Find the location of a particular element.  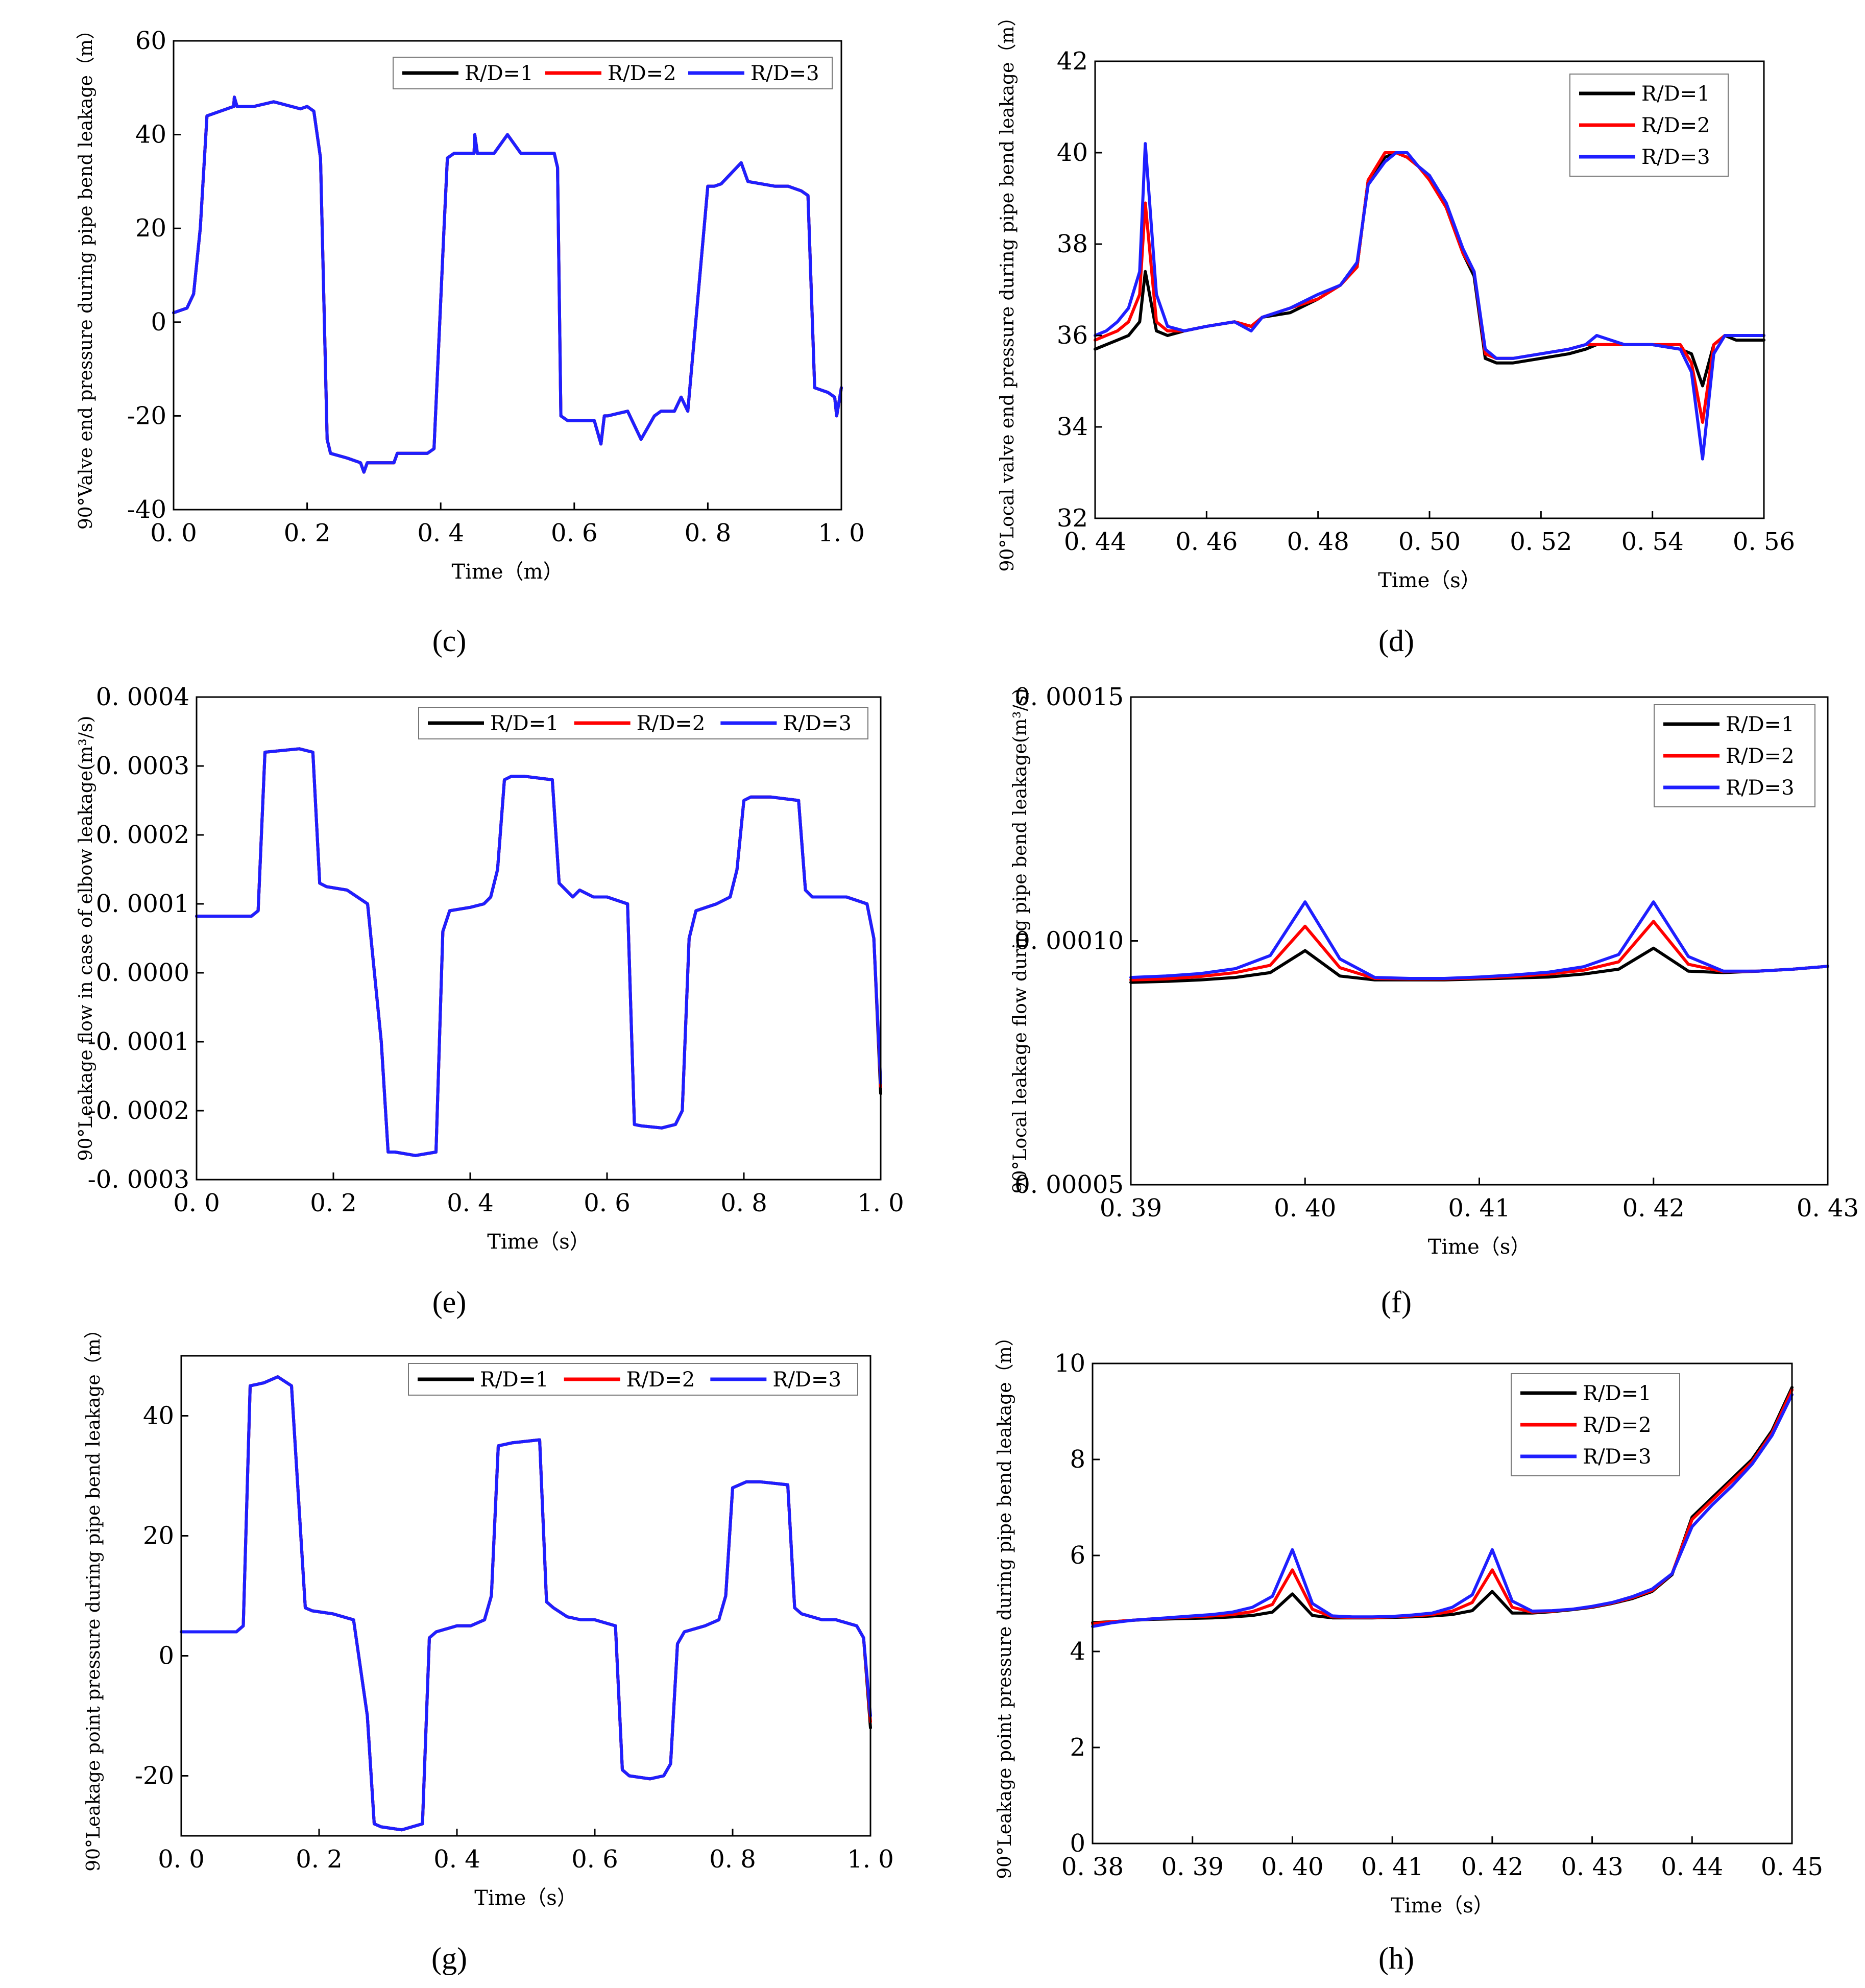

panel-label: (d) is located at coordinates (1396, 641).